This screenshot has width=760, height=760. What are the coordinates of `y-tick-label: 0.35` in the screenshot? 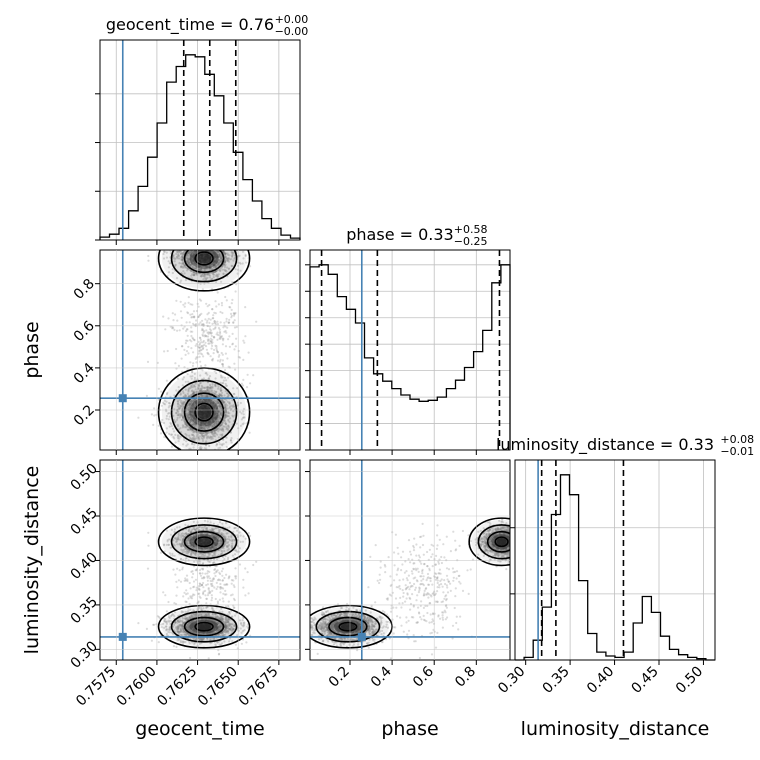 It's located at (84, 610).